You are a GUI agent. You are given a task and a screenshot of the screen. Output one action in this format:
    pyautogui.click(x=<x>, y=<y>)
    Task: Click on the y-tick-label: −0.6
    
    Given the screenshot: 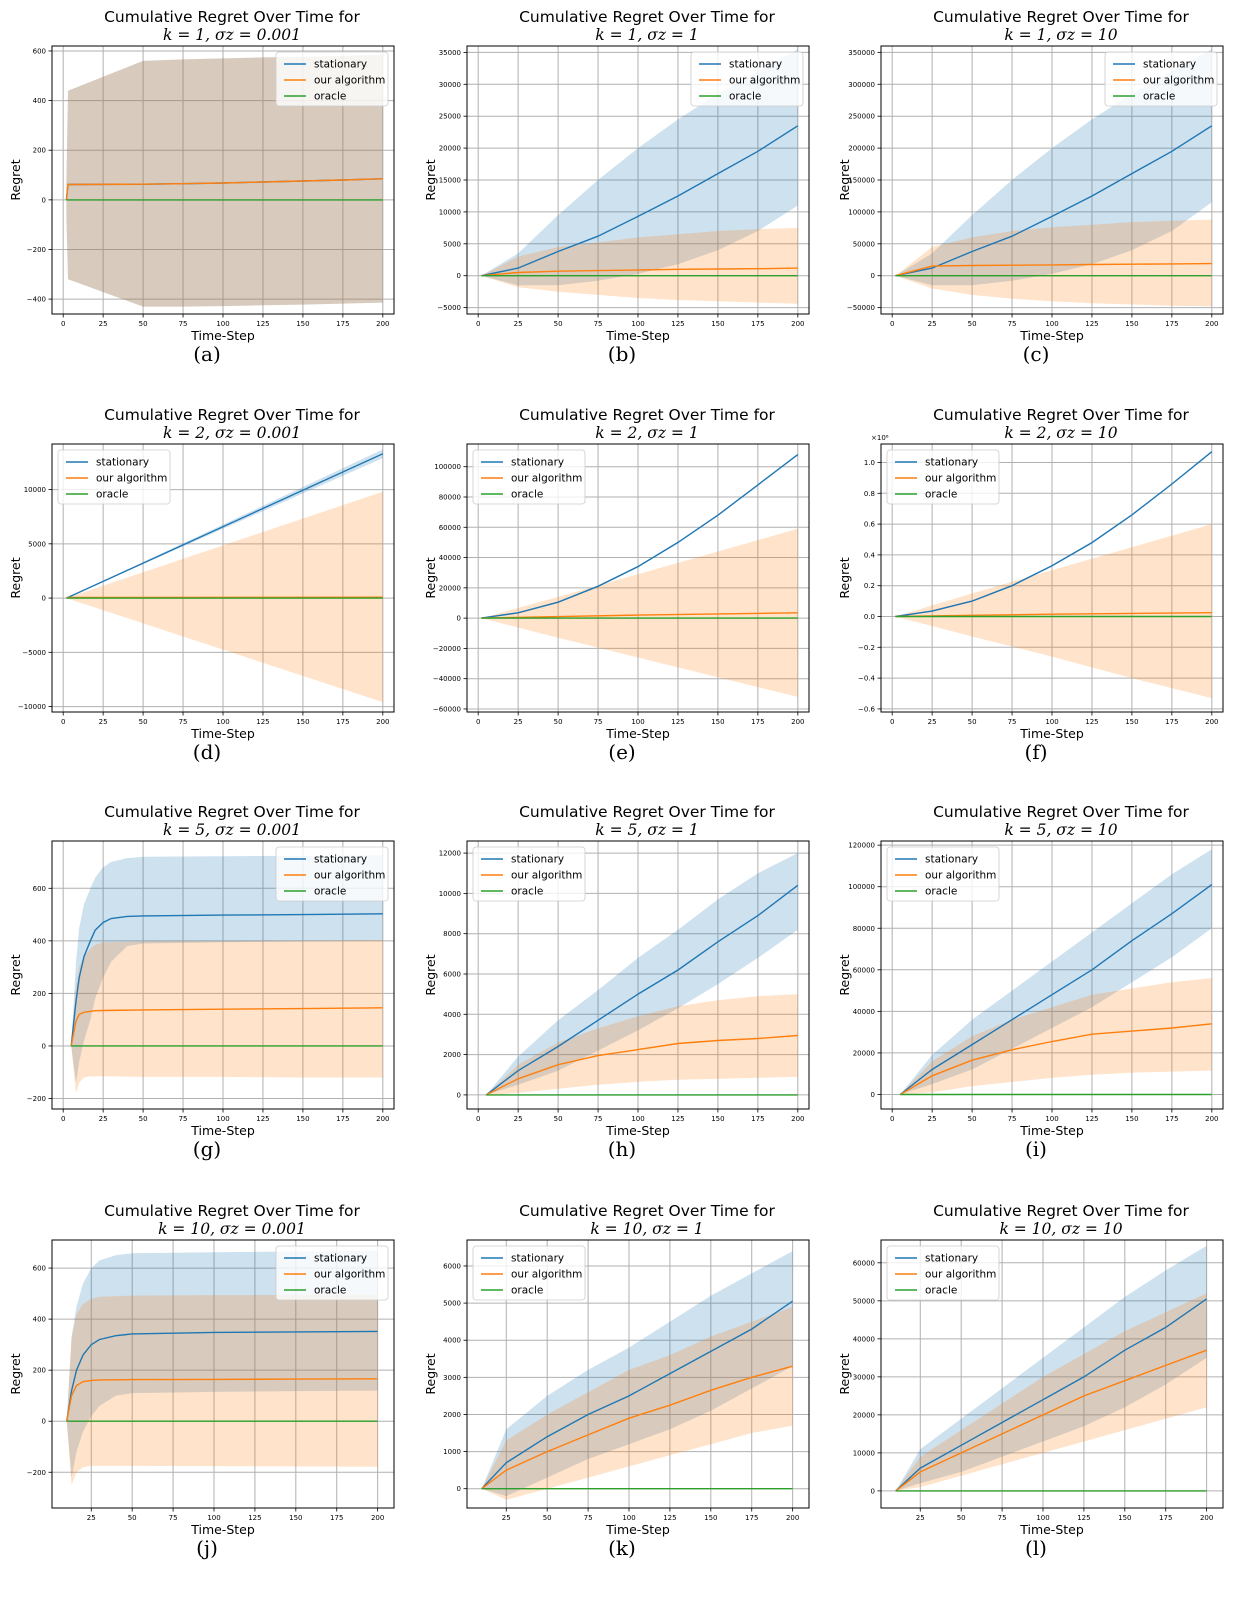 What is the action you would take?
    pyautogui.click(x=867, y=709)
    